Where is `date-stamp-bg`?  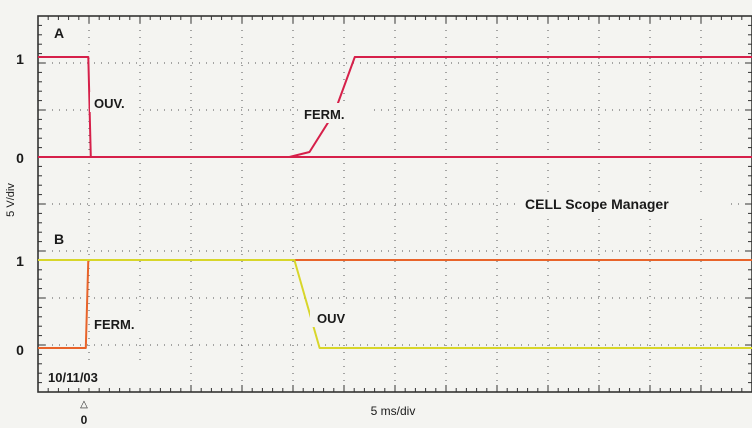
date-stamp-bg is located at coordinates (93, 377).